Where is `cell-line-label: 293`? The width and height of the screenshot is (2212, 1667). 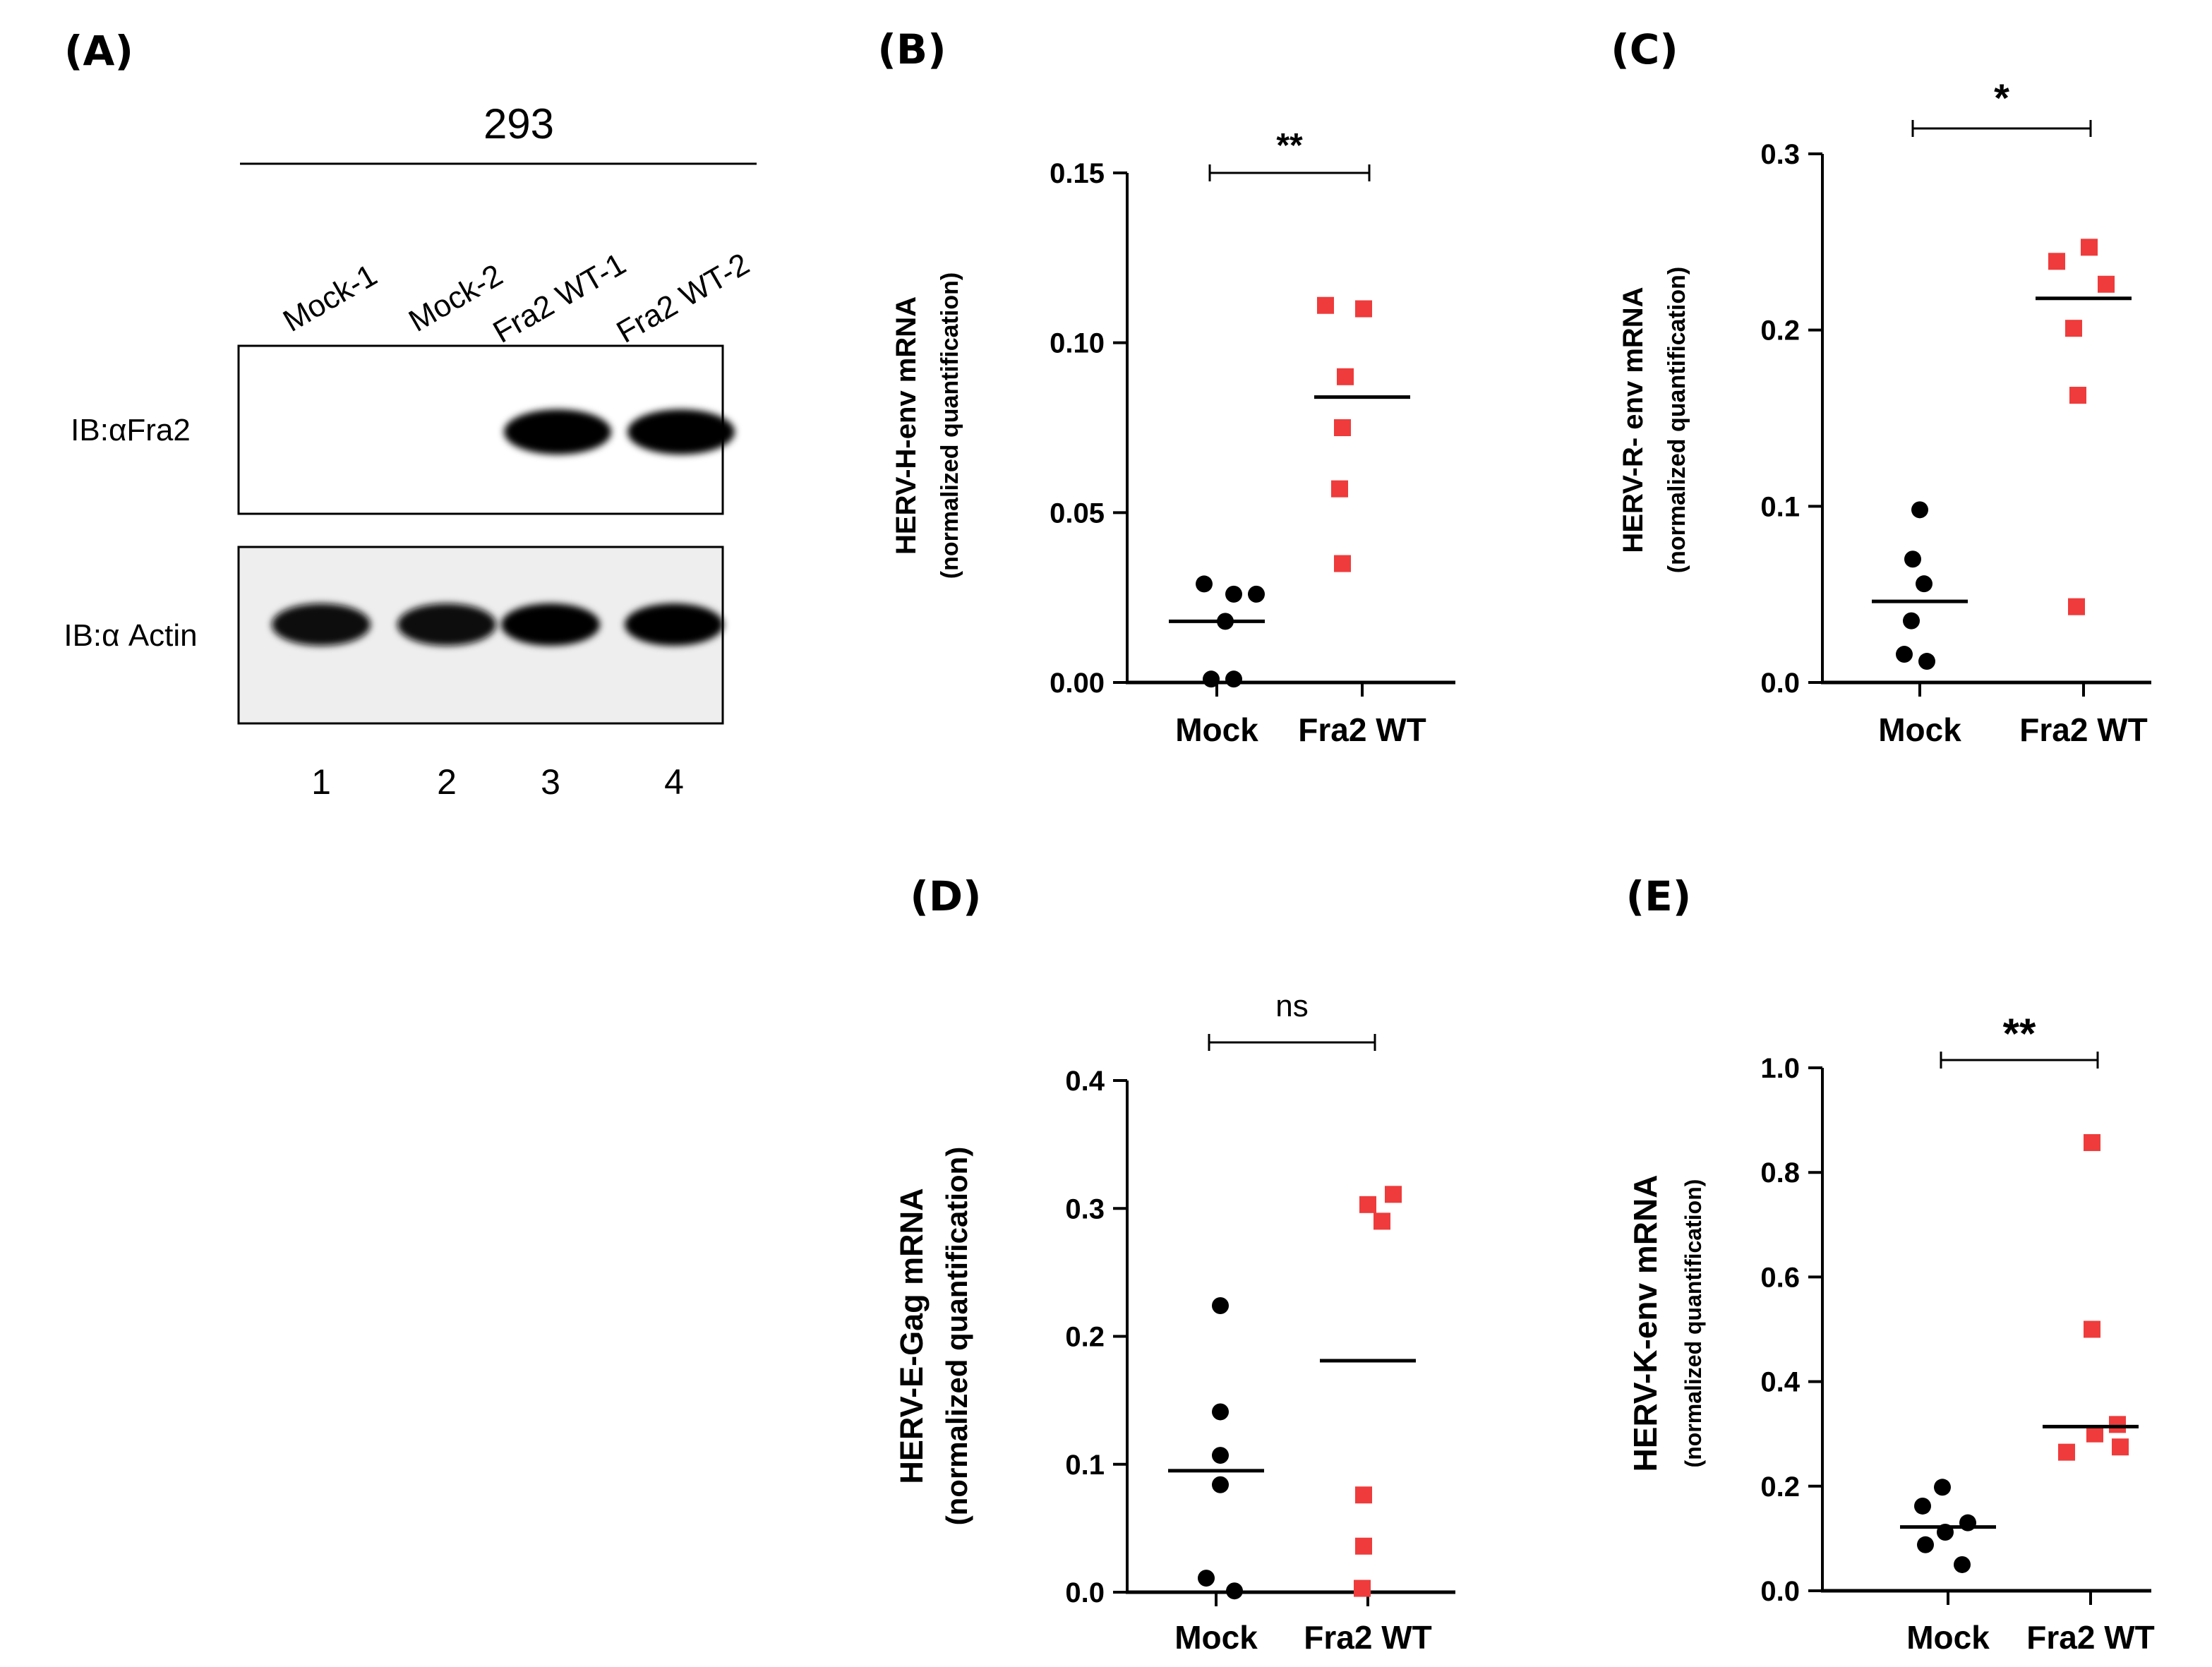 cell-line-label: 293 is located at coordinates (518, 124).